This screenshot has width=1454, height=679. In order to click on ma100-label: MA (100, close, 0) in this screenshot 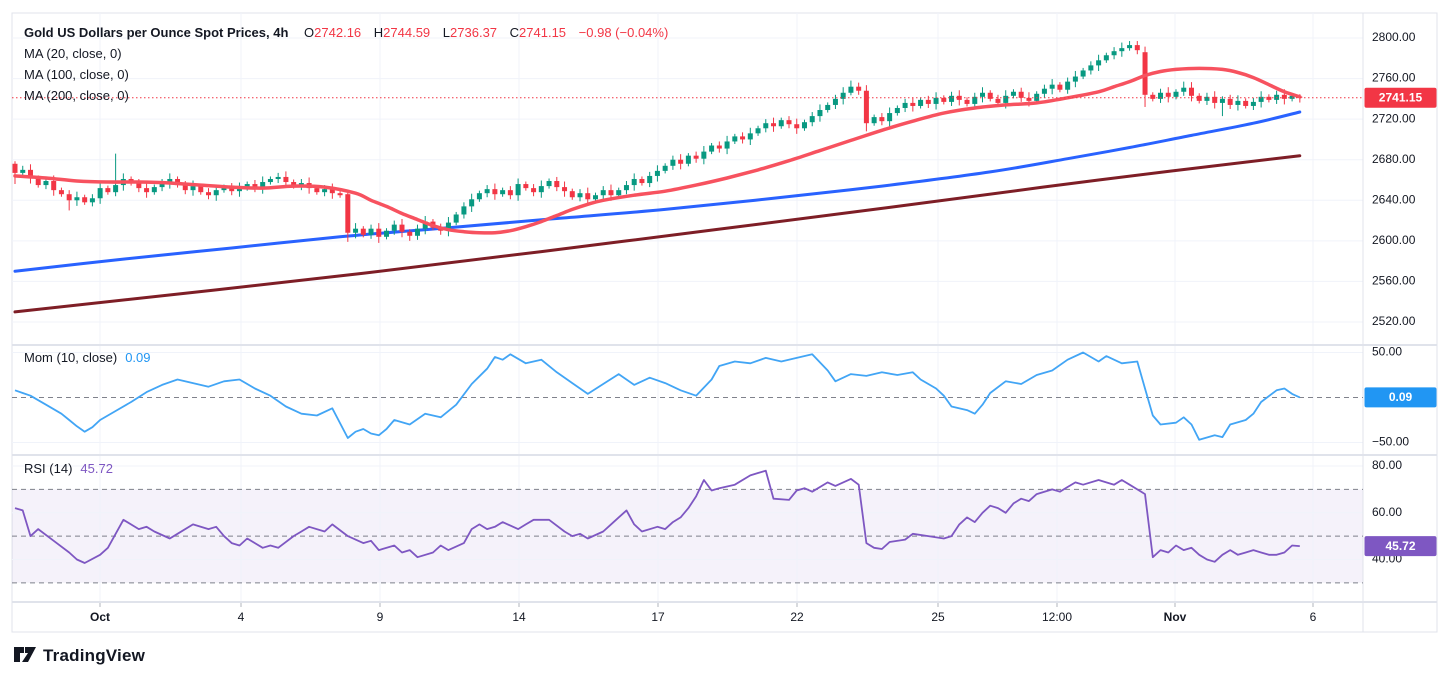, I will do `click(76, 74)`.